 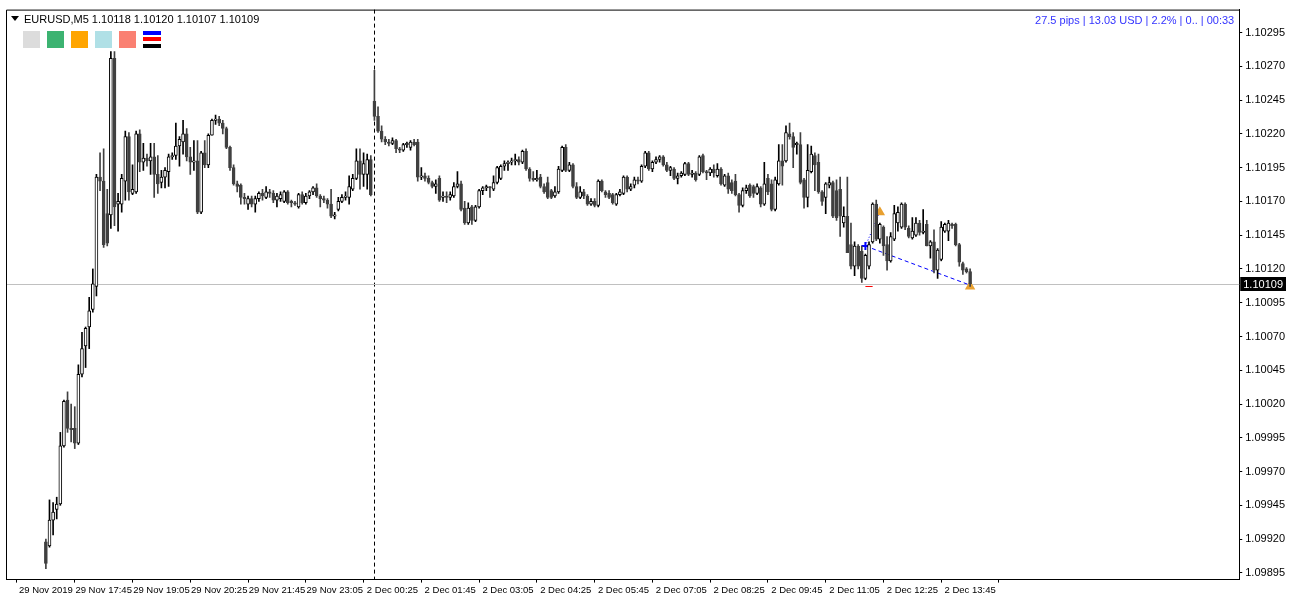 I want to click on x-tick-label: 29 Nov 19:05, so click(x=161, y=589).